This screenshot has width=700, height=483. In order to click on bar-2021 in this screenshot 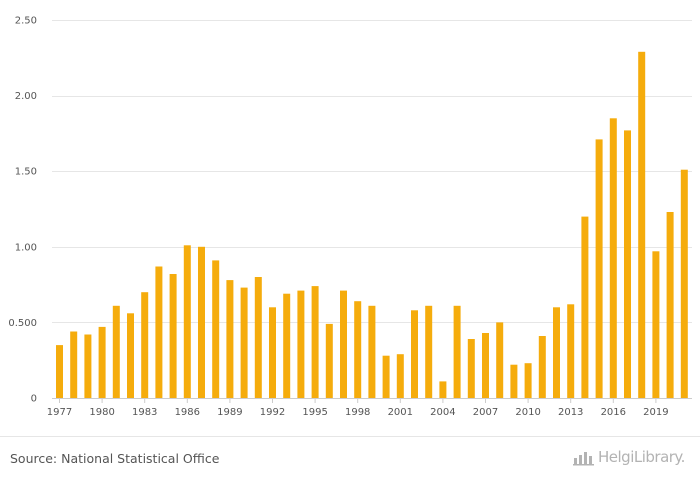, I will do `click(684, 283)`.